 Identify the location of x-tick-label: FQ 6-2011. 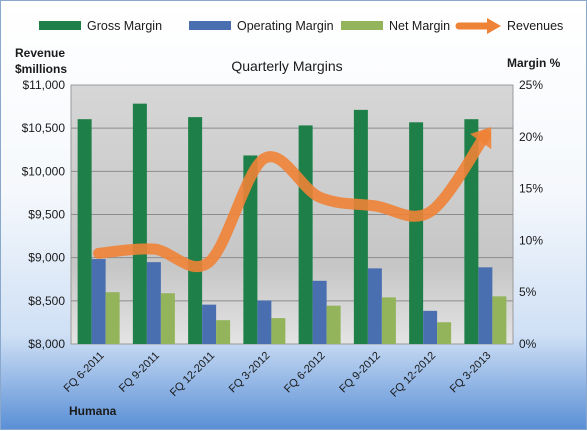
(84, 372).